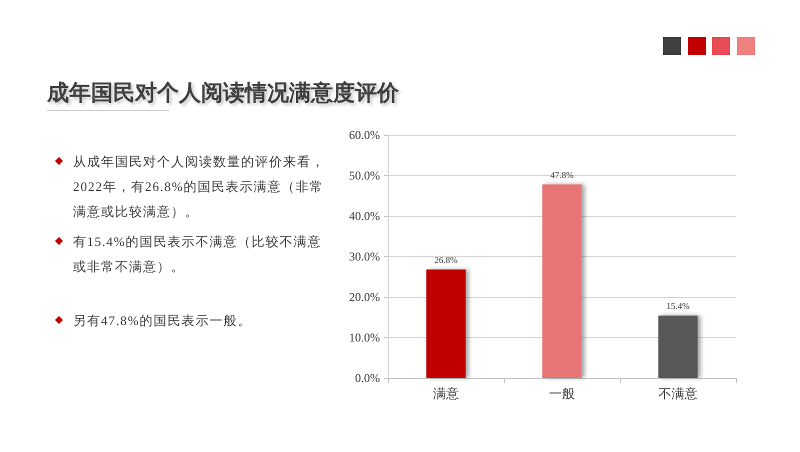  What do you see at coordinates (562, 393) in the screenshot?
I see `x-tick-label: 一般` at bounding box center [562, 393].